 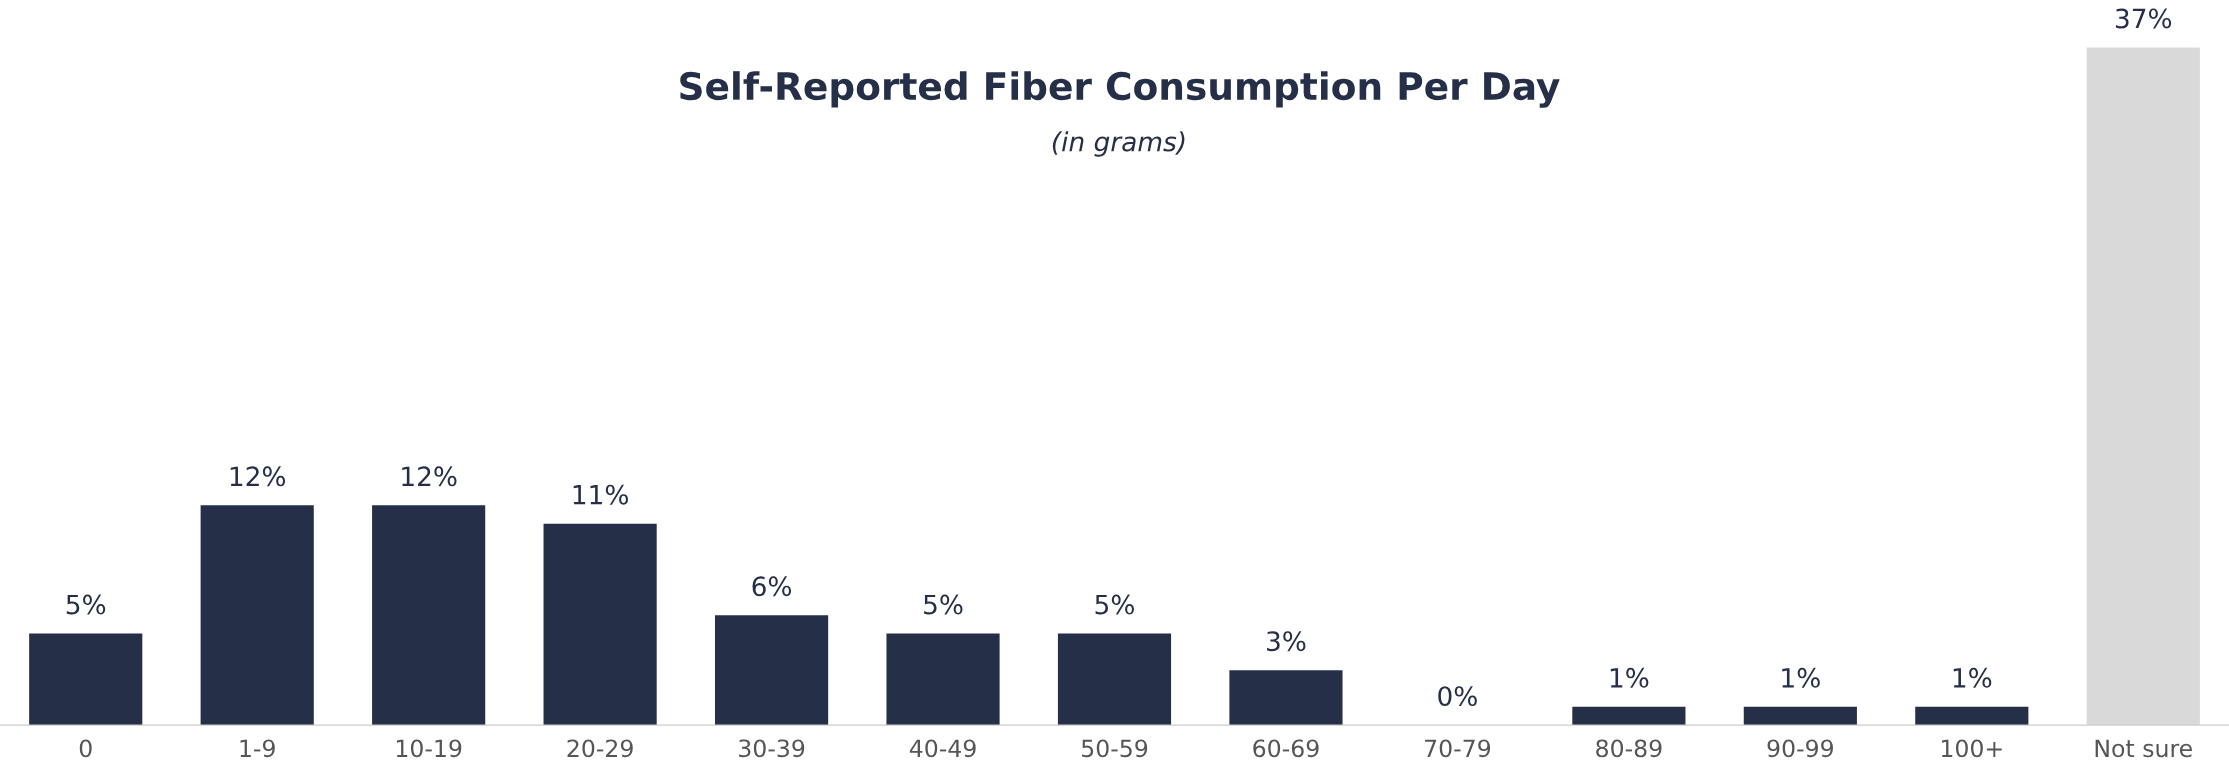 I want to click on x-tick-label: 30-39, so click(x=772, y=748).